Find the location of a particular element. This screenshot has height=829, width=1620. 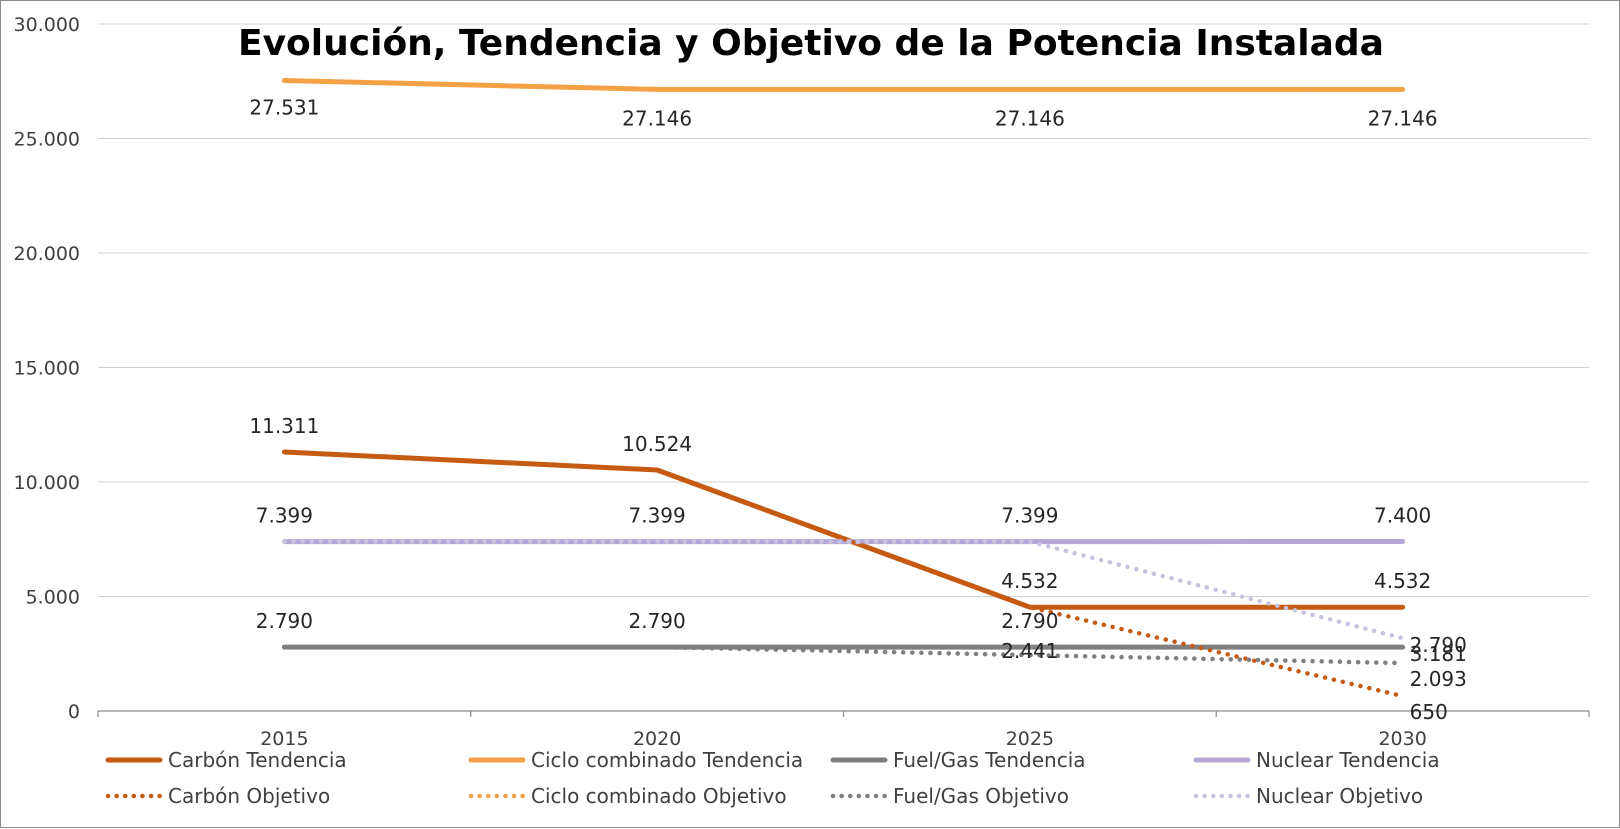

legend-label: Ciclo combinado Tendencia is located at coordinates (667, 760).